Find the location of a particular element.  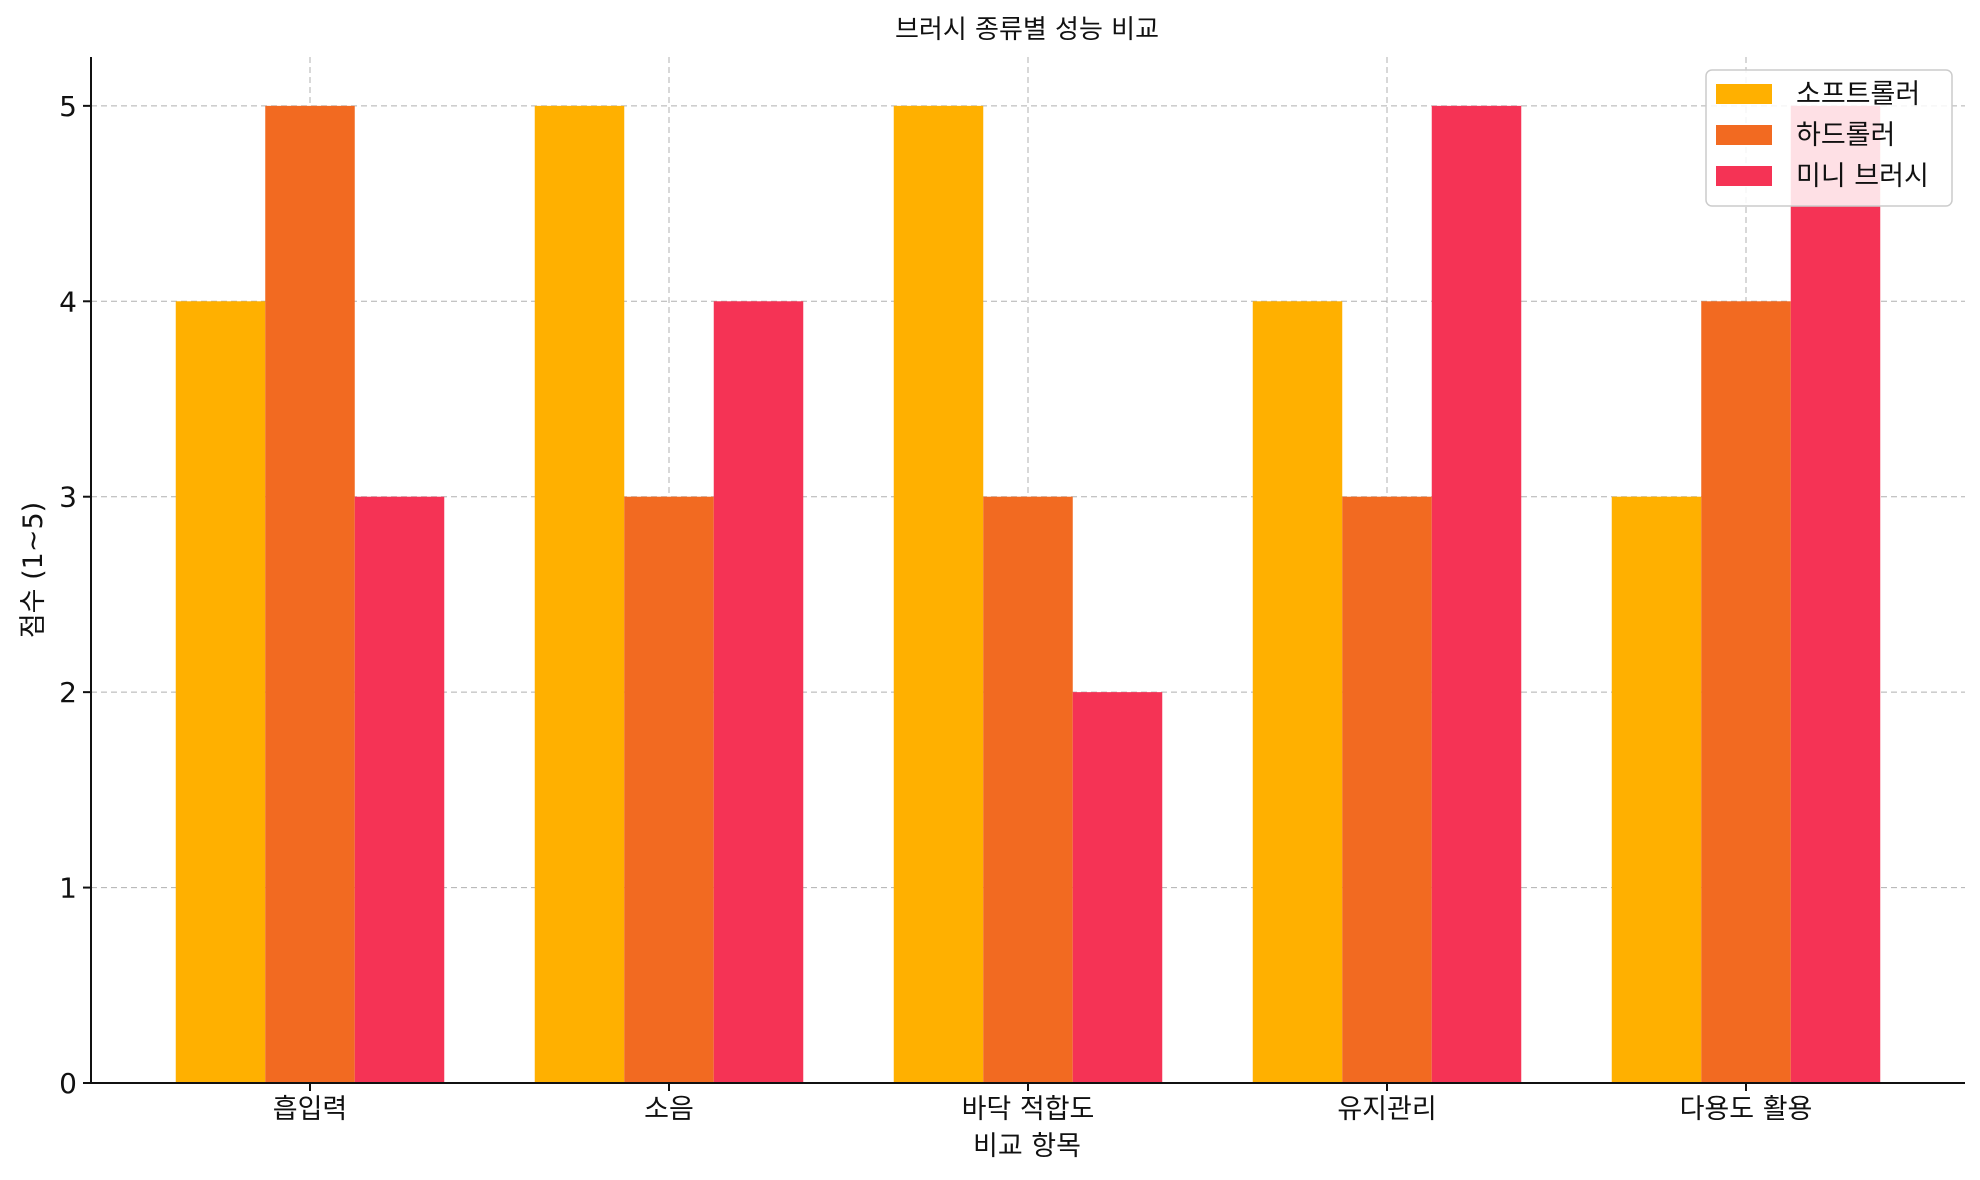

category-label: 유지관리 is located at coordinates (1386, 1109).